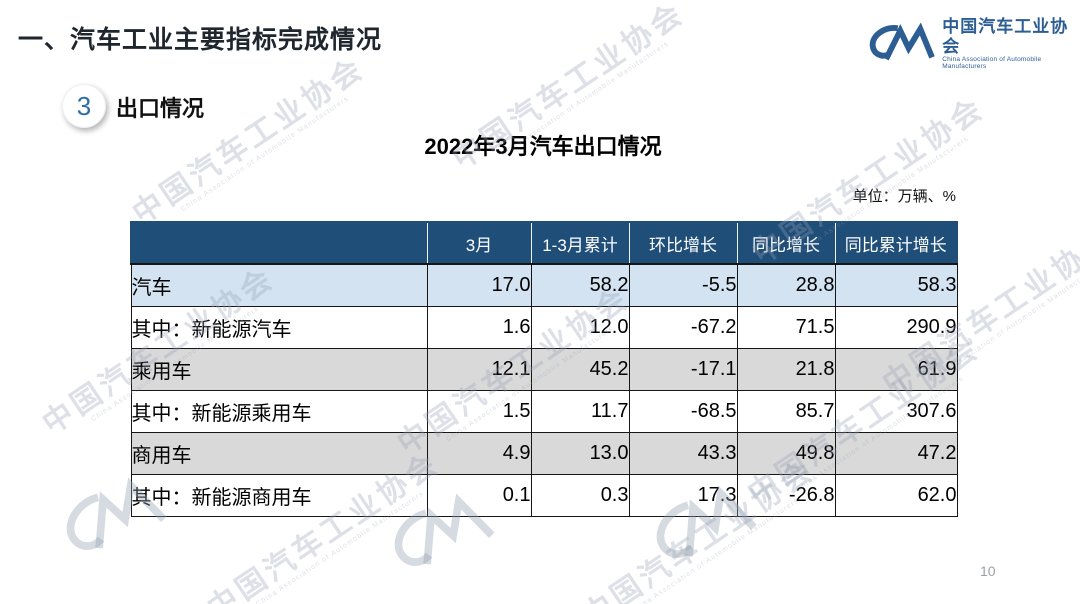 The width and height of the screenshot is (1080, 604). Describe the element at coordinates (683, 327) in the screenshot. I see `value-cell: -67.2` at that location.